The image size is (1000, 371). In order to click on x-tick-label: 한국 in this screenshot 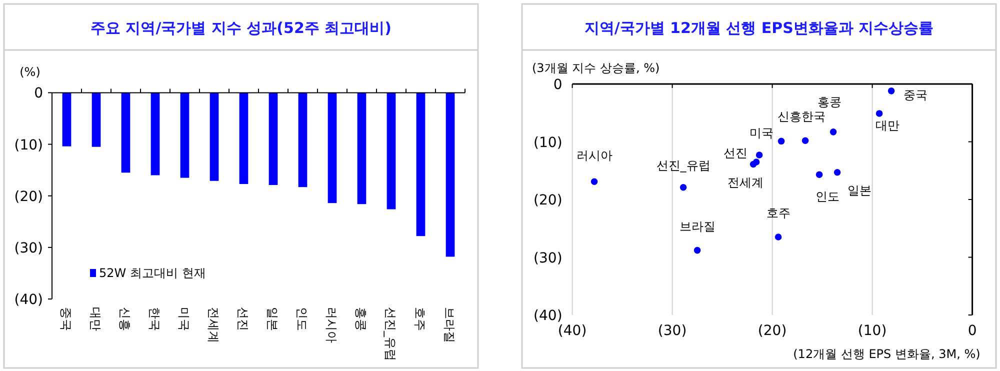, I will do `click(154, 319)`.